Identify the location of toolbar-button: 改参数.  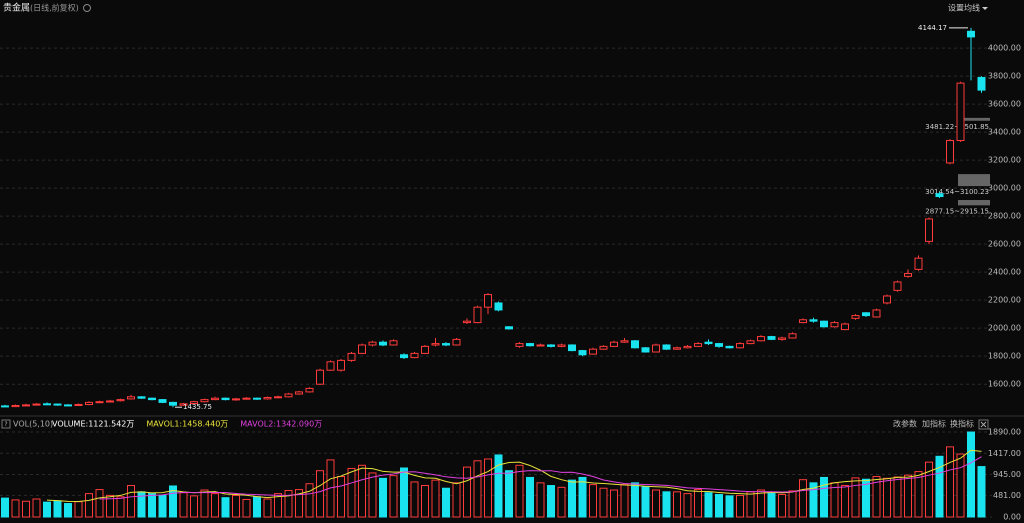
(905, 424).